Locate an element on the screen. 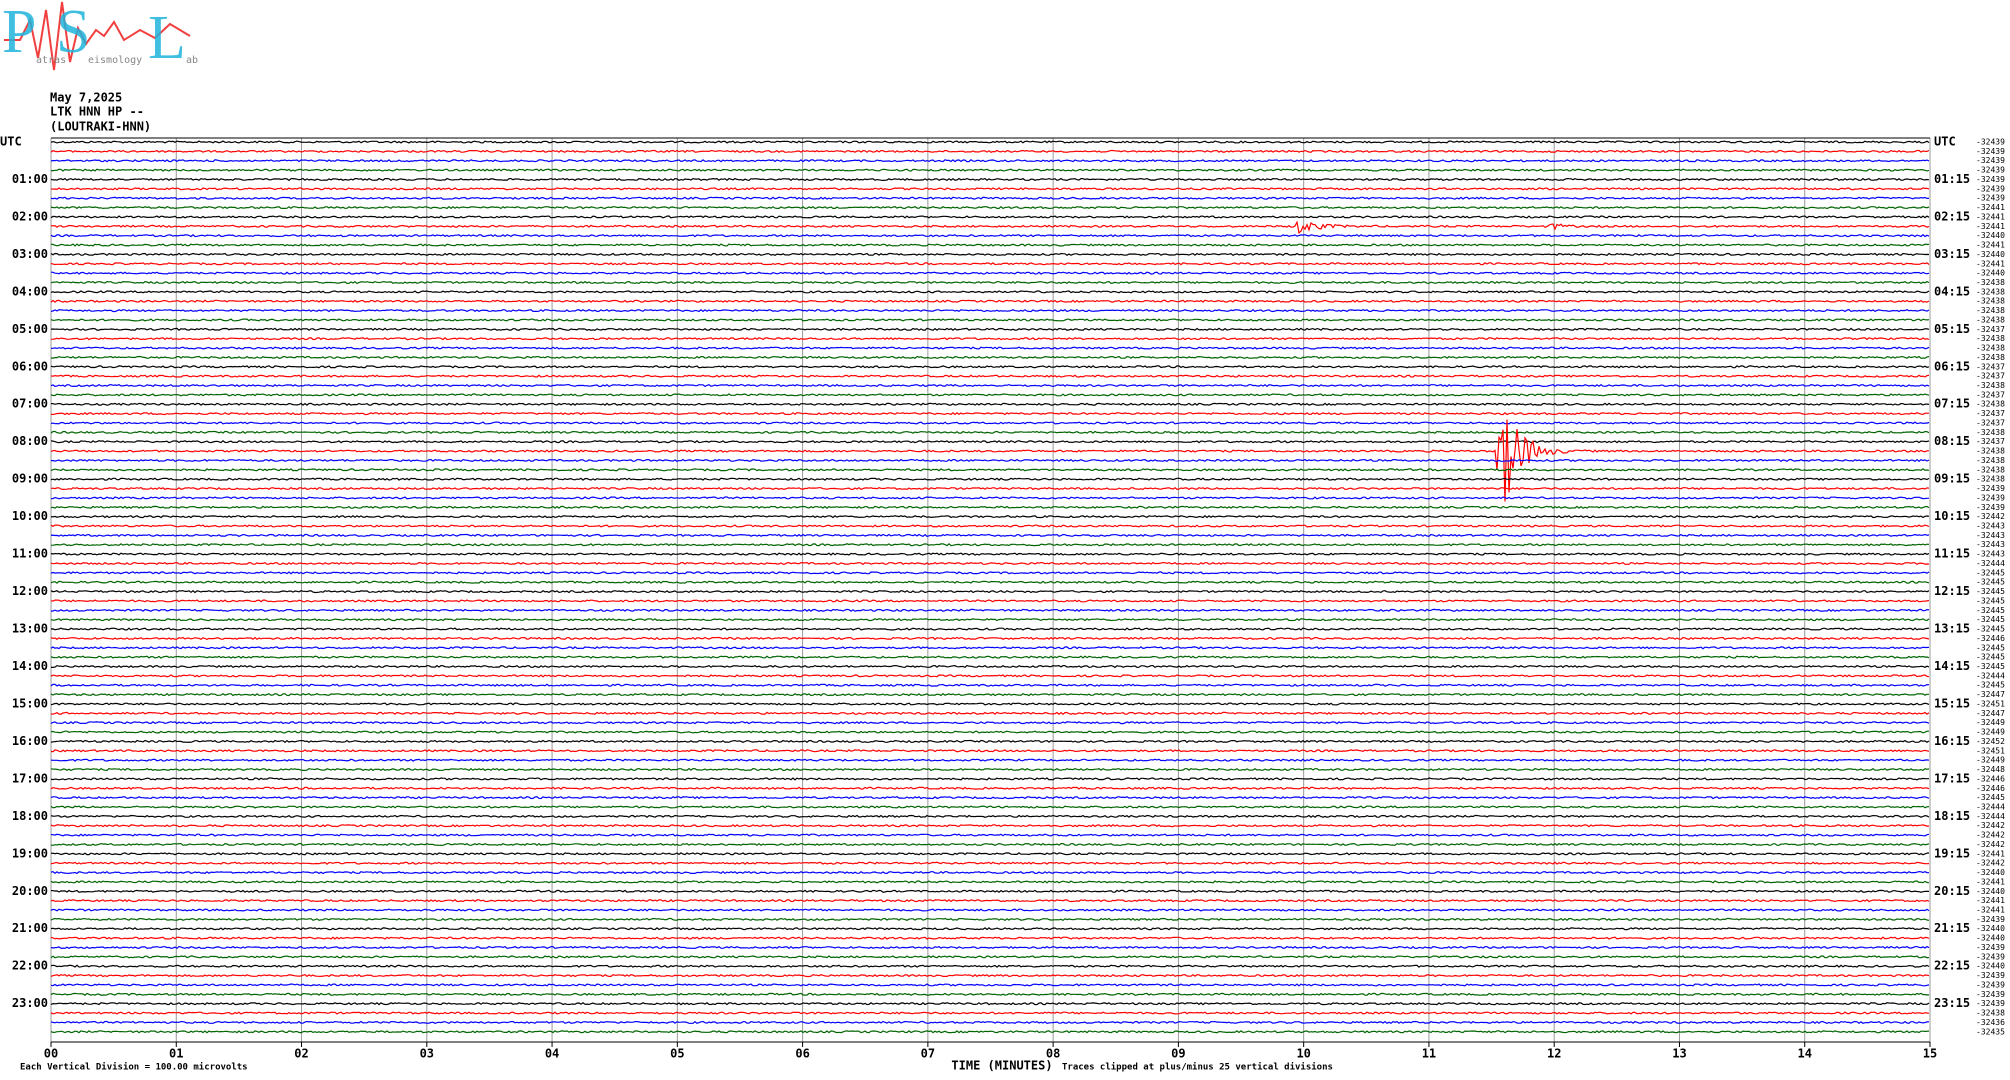 The image size is (2010, 1080). left-time-label: 17:00 is located at coordinates (30, 778).